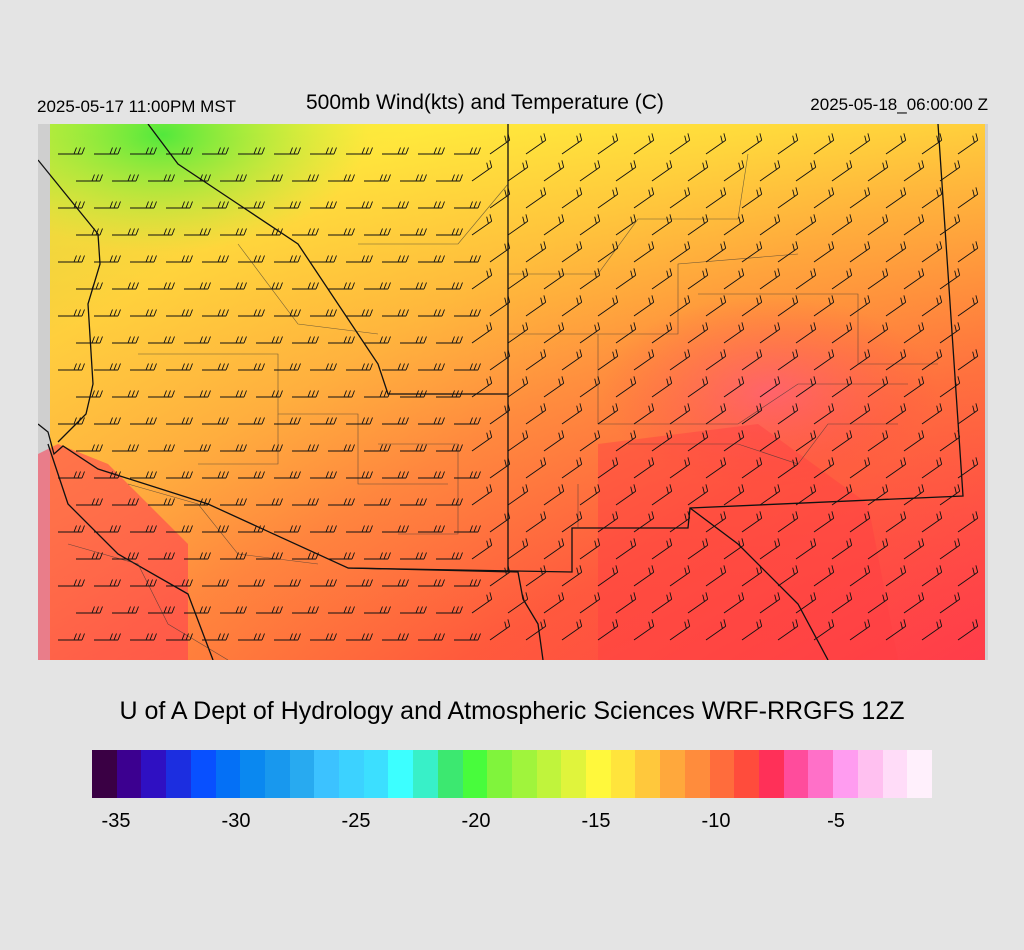 This screenshot has width=1024, height=950. Describe the element at coordinates (476, 821) in the screenshot. I see `colorbar-tick-label: -20` at that location.